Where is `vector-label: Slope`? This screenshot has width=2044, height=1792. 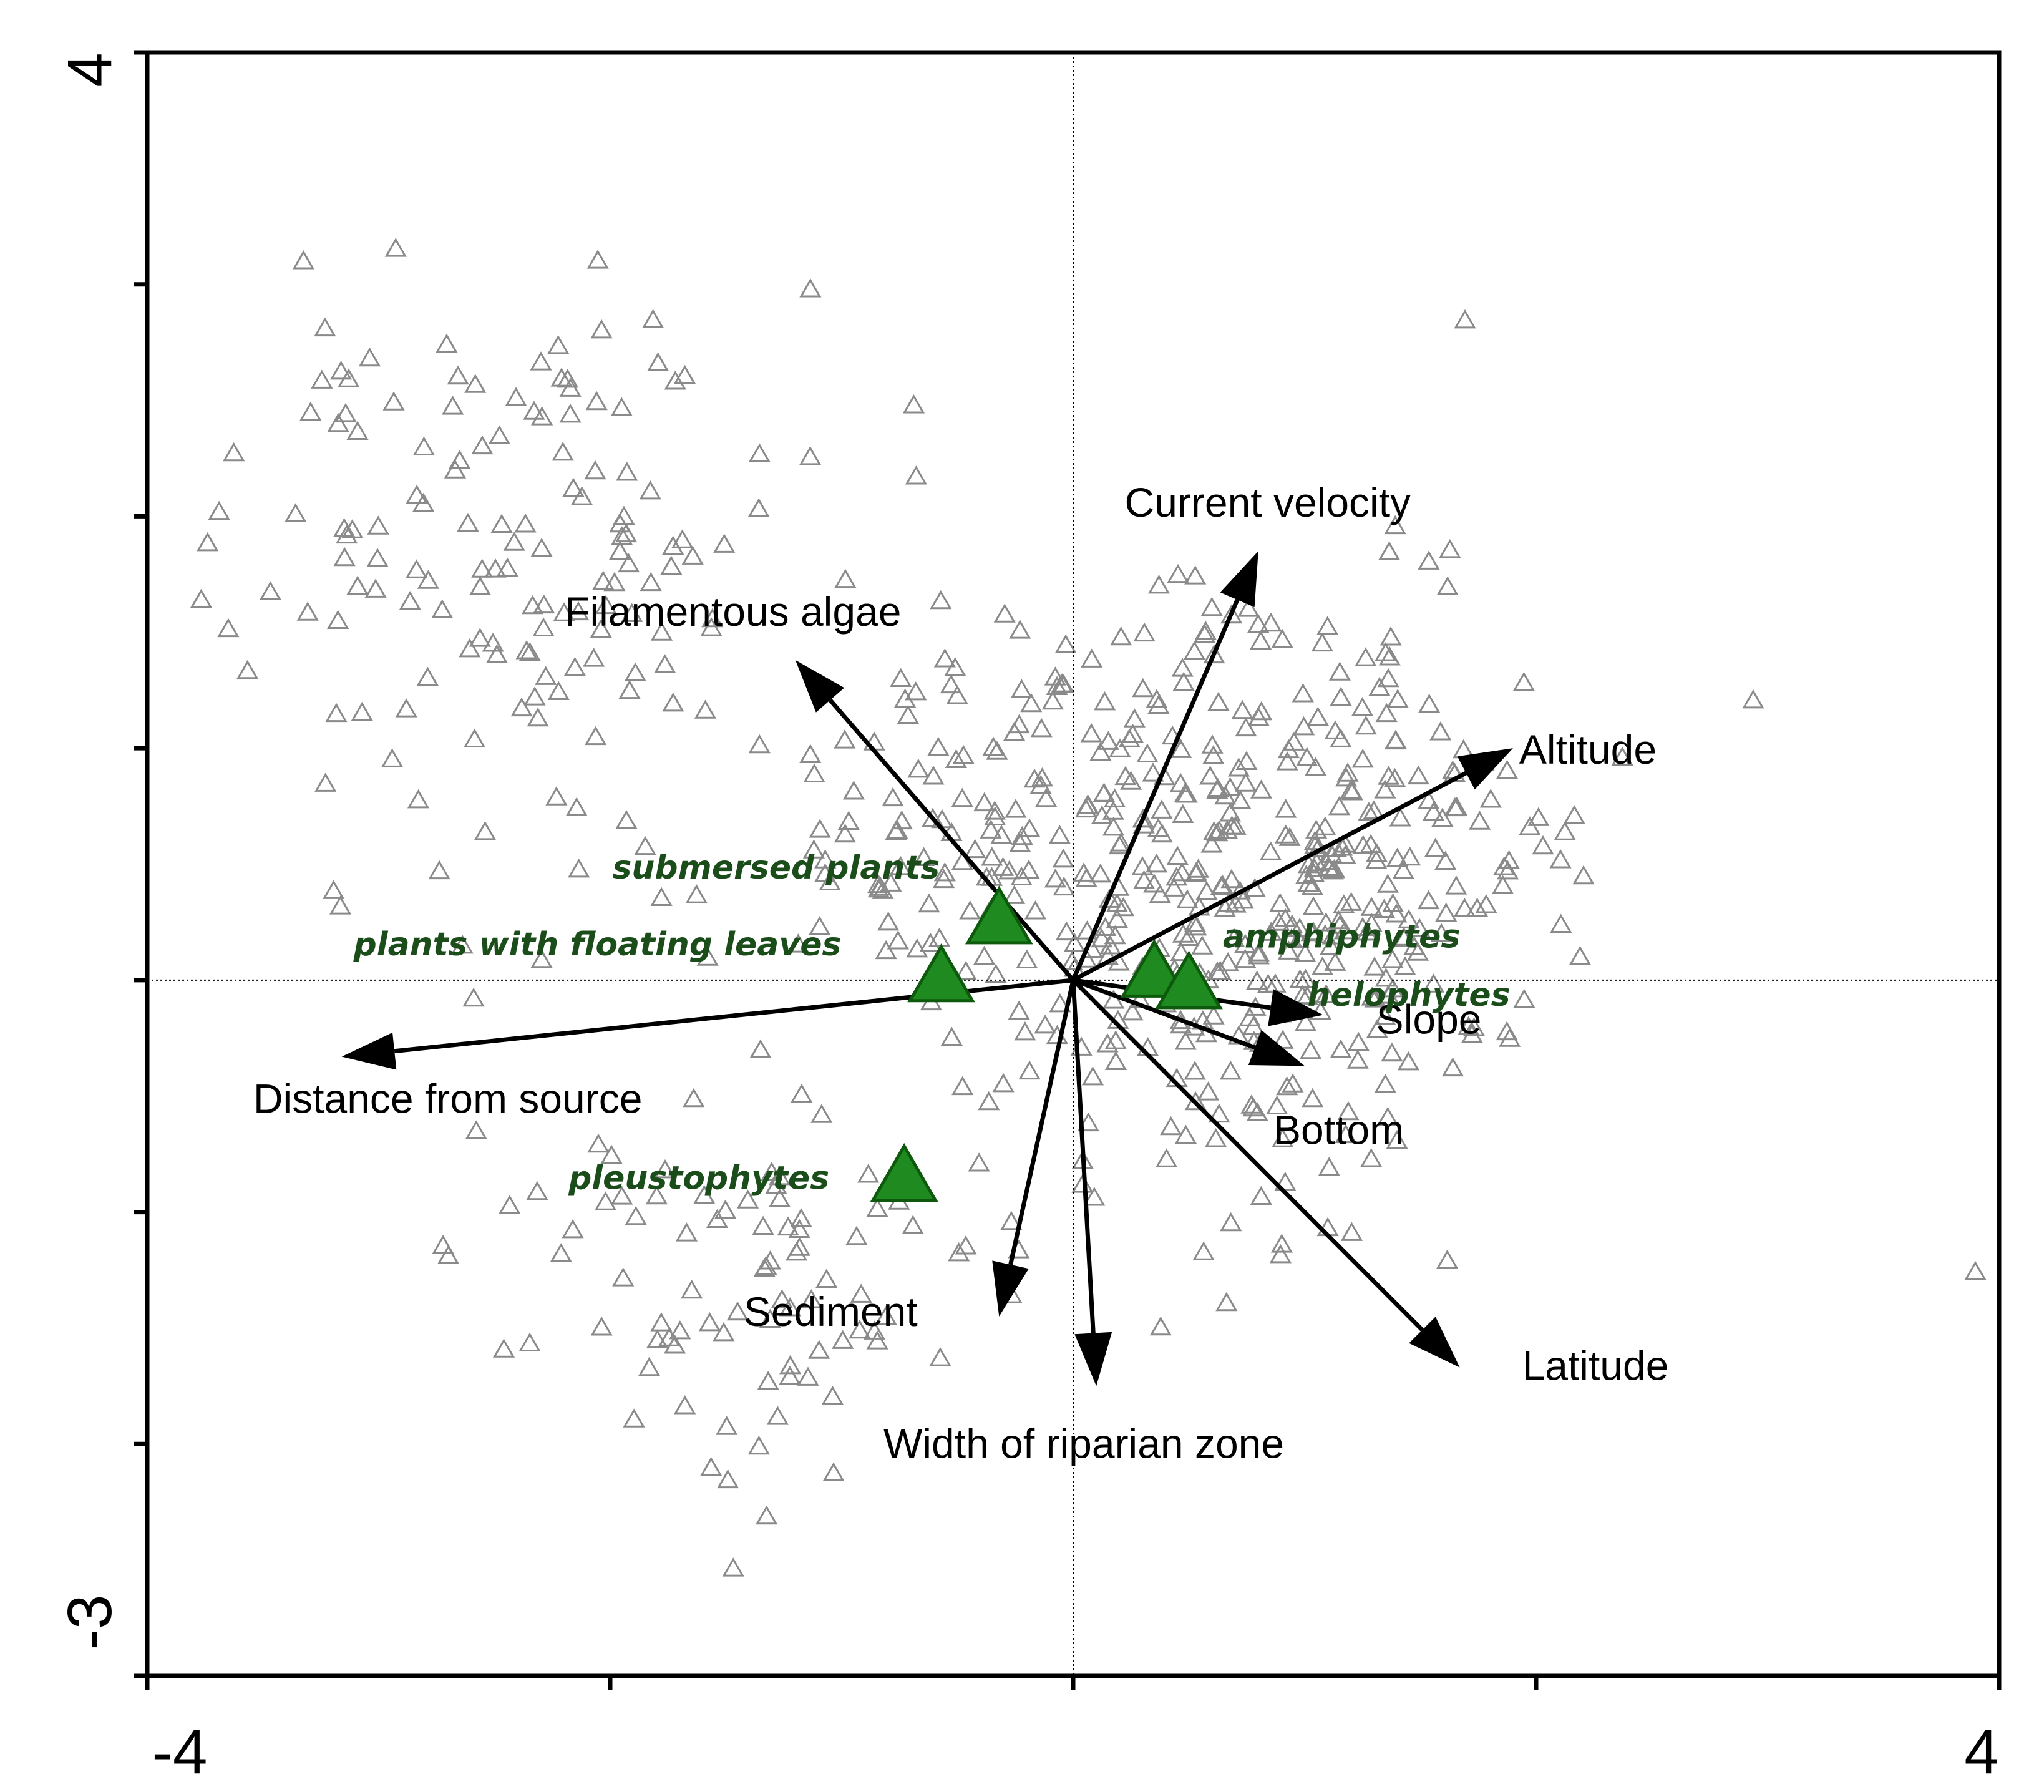 vector-label: Slope is located at coordinates (1429, 1019).